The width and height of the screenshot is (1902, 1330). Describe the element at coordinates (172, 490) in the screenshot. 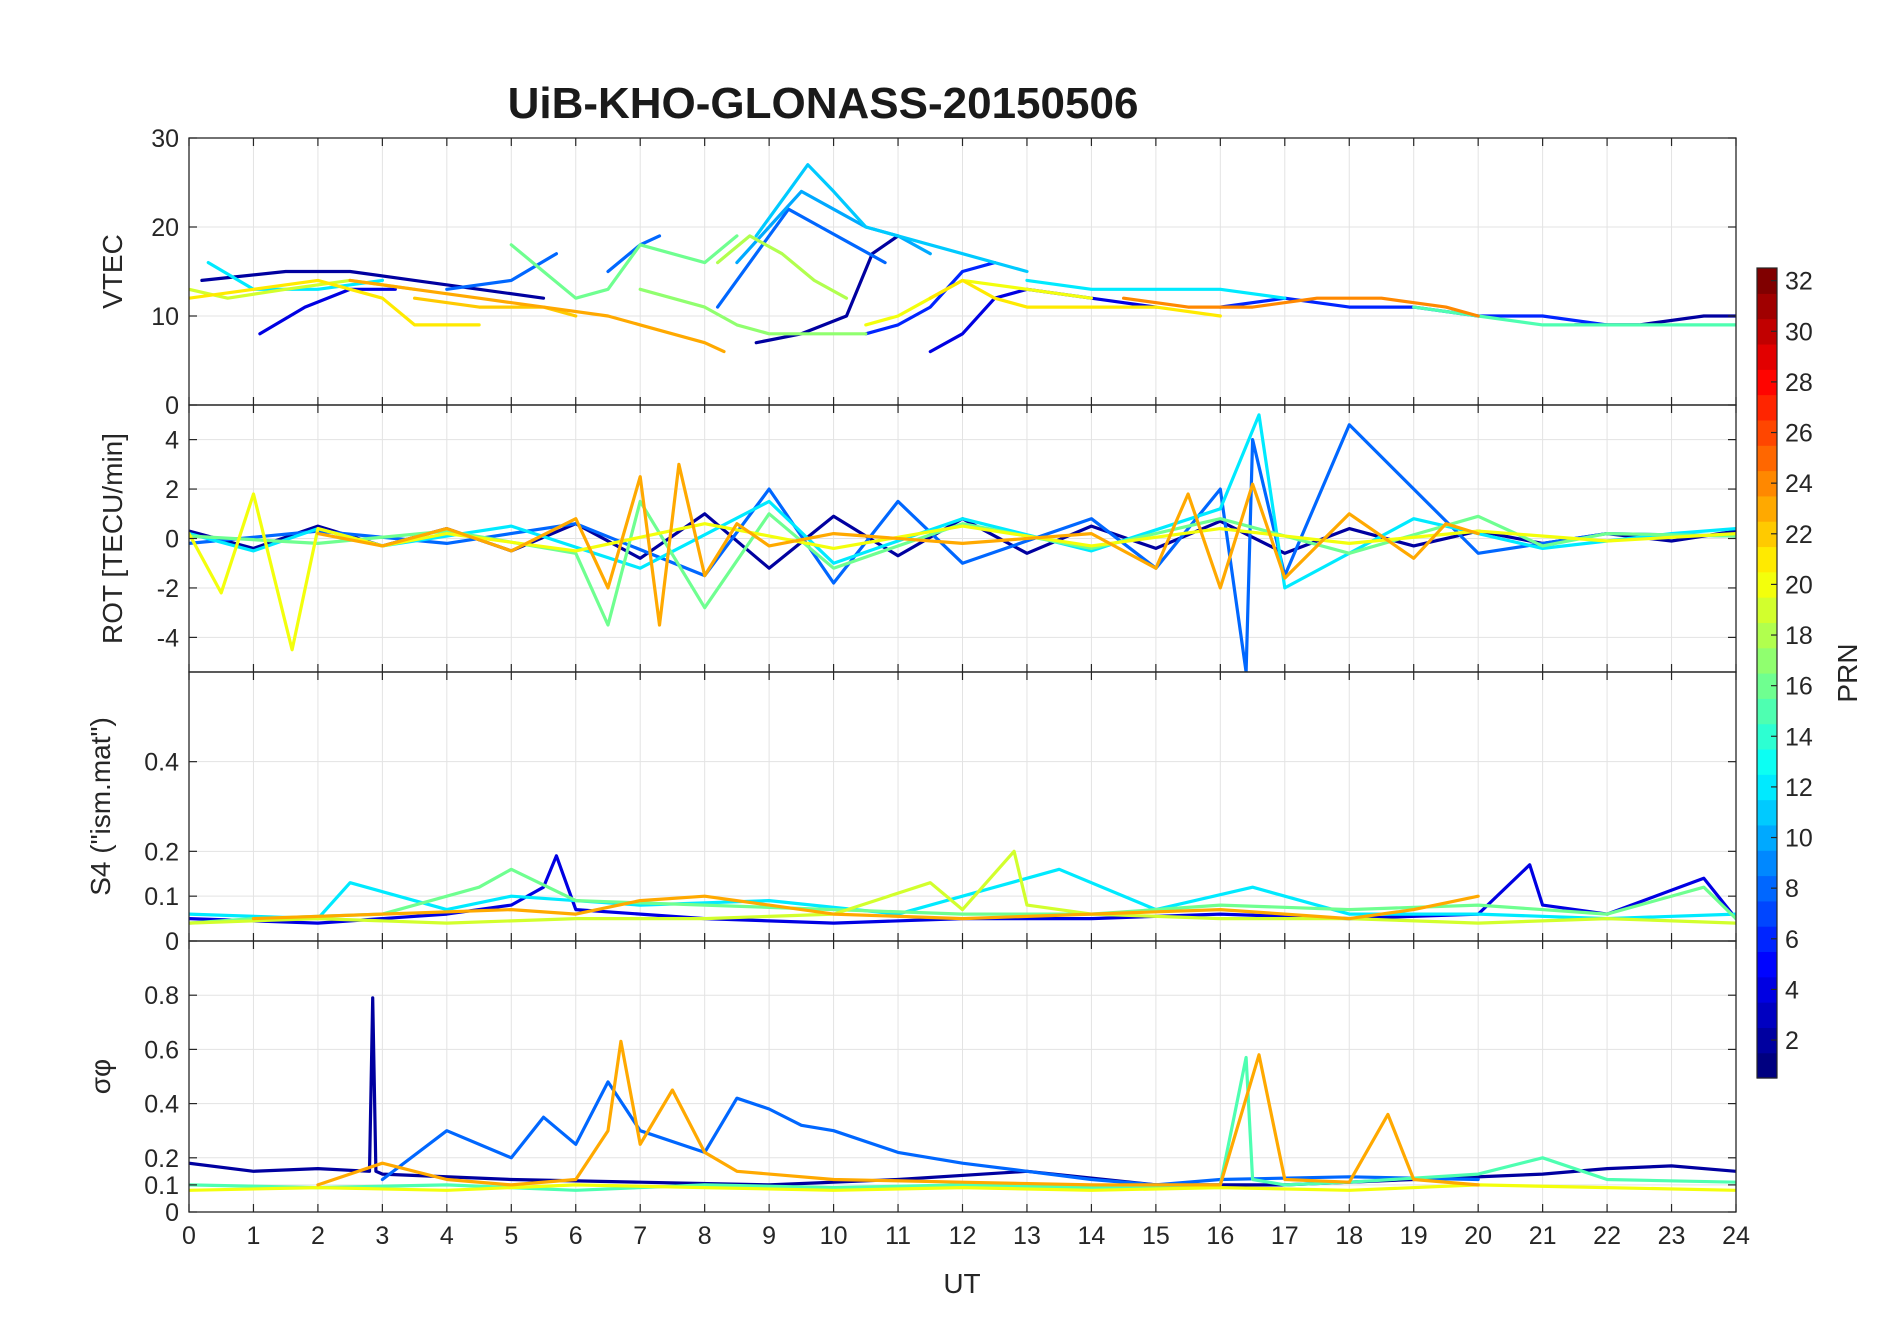

I see `ytick-label-2: 2` at that location.